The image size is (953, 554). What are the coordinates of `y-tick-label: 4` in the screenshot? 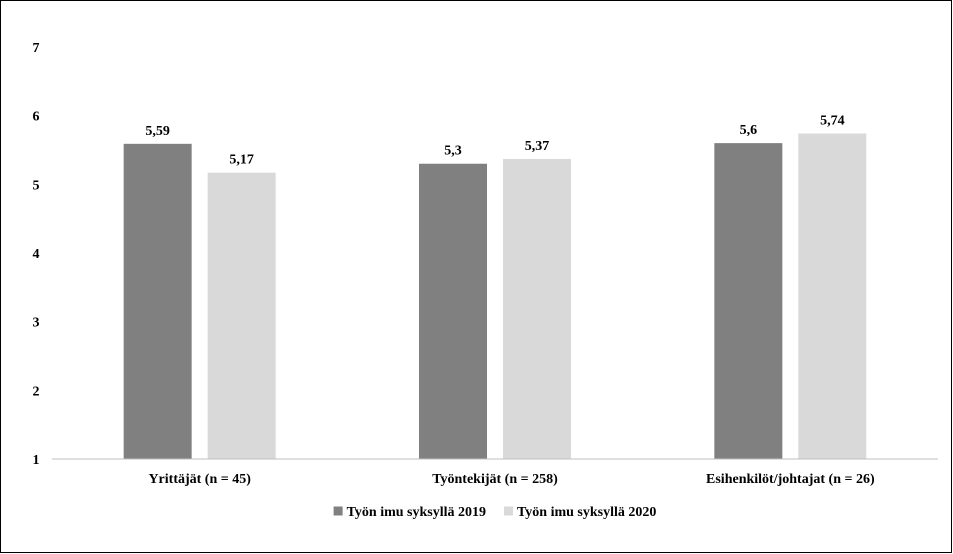 It's located at (36, 254).